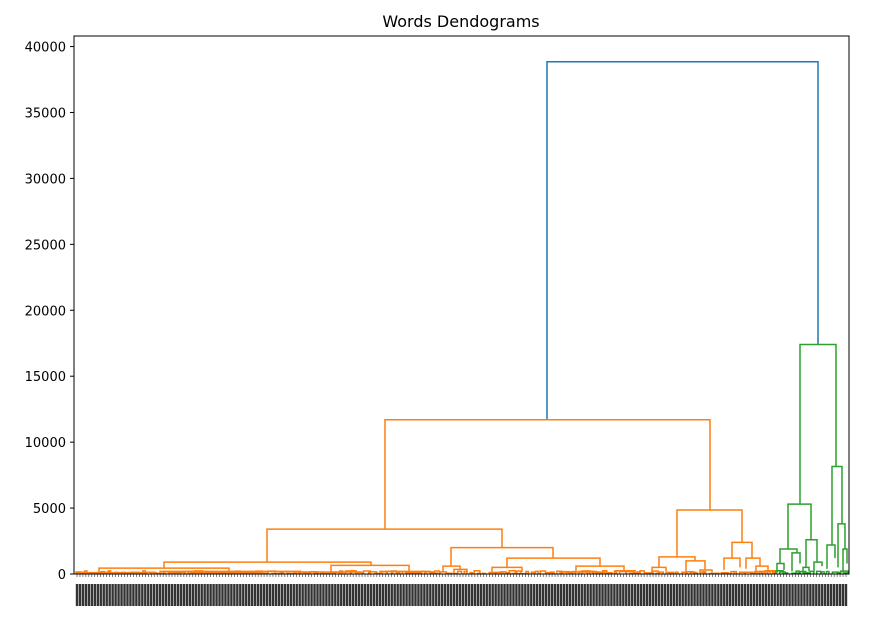 This screenshot has height=632, width=887. I want to click on y-tick-label: 0, so click(62, 575).